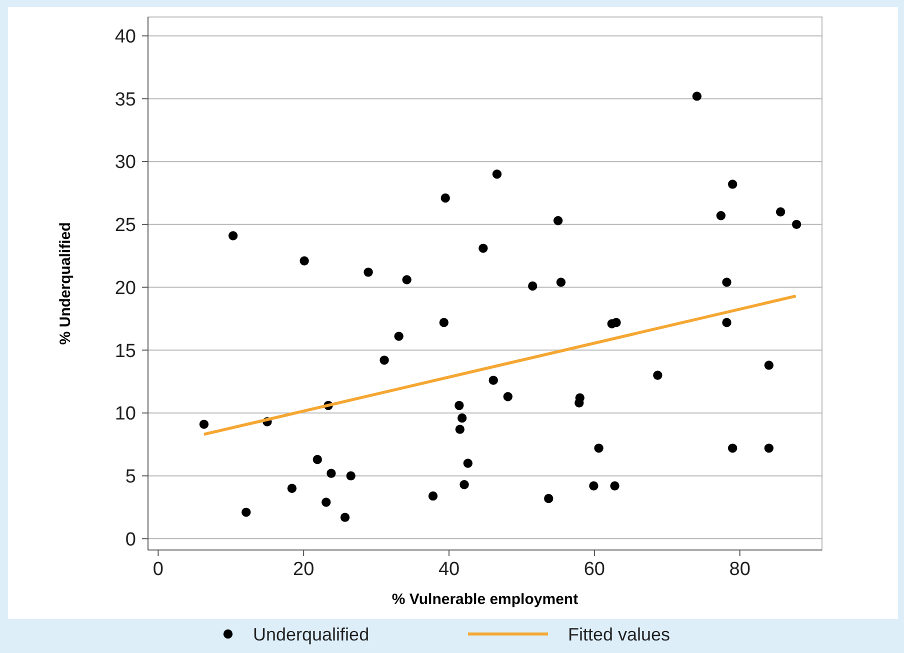  What do you see at coordinates (125, 99) in the screenshot?
I see `y-tick-label: 35` at bounding box center [125, 99].